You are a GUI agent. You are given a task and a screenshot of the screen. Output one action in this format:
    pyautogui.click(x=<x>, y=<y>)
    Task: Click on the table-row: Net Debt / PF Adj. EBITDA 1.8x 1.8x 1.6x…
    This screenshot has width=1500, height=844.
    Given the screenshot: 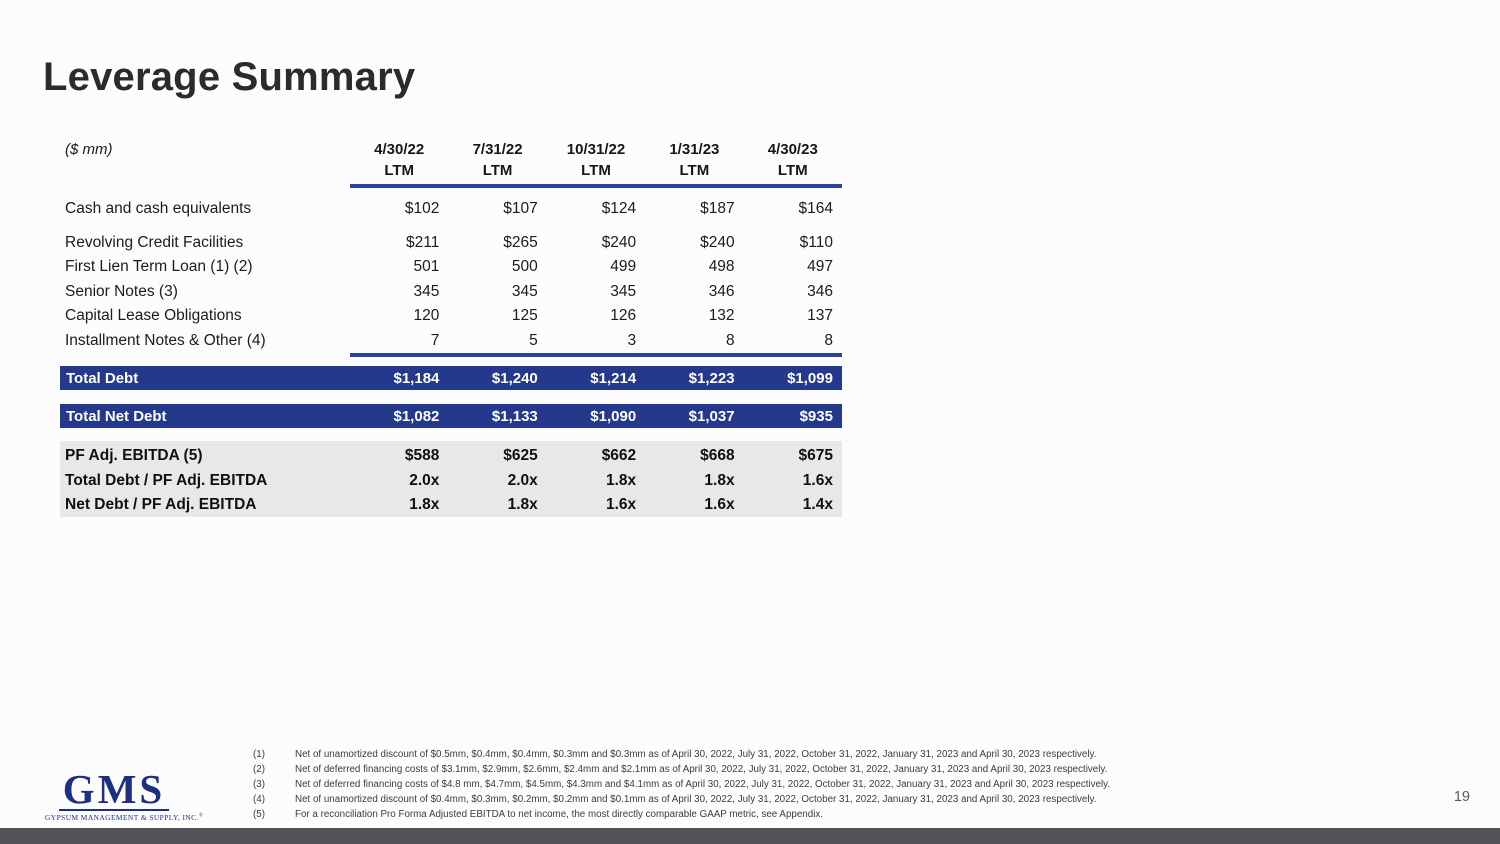 What is the action you would take?
    pyautogui.click(x=449, y=504)
    